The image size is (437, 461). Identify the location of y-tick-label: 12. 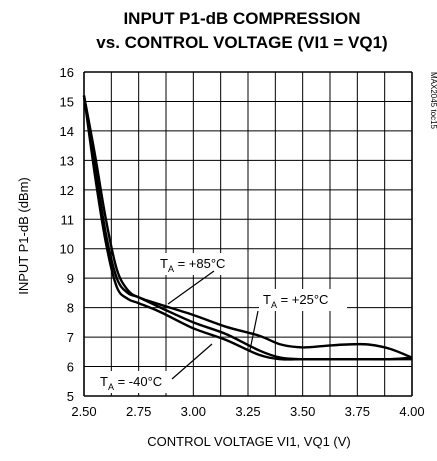
(67, 190).